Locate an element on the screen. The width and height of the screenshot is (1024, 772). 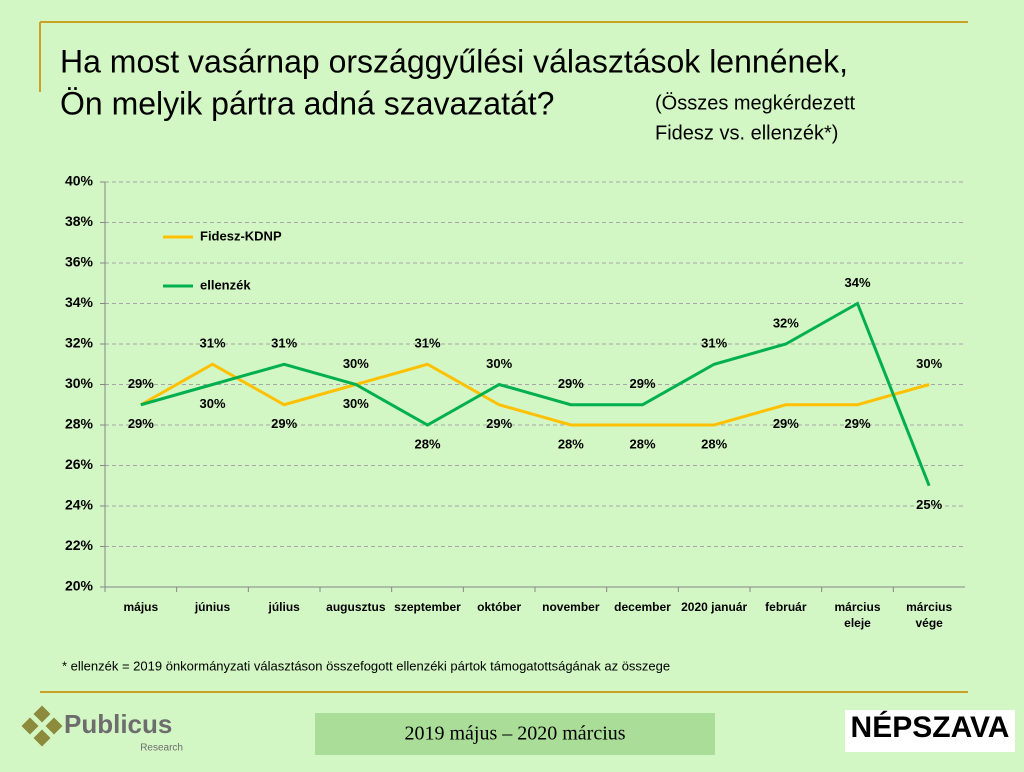
x-tick-label: 2020 január is located at coordinates (714, 607).